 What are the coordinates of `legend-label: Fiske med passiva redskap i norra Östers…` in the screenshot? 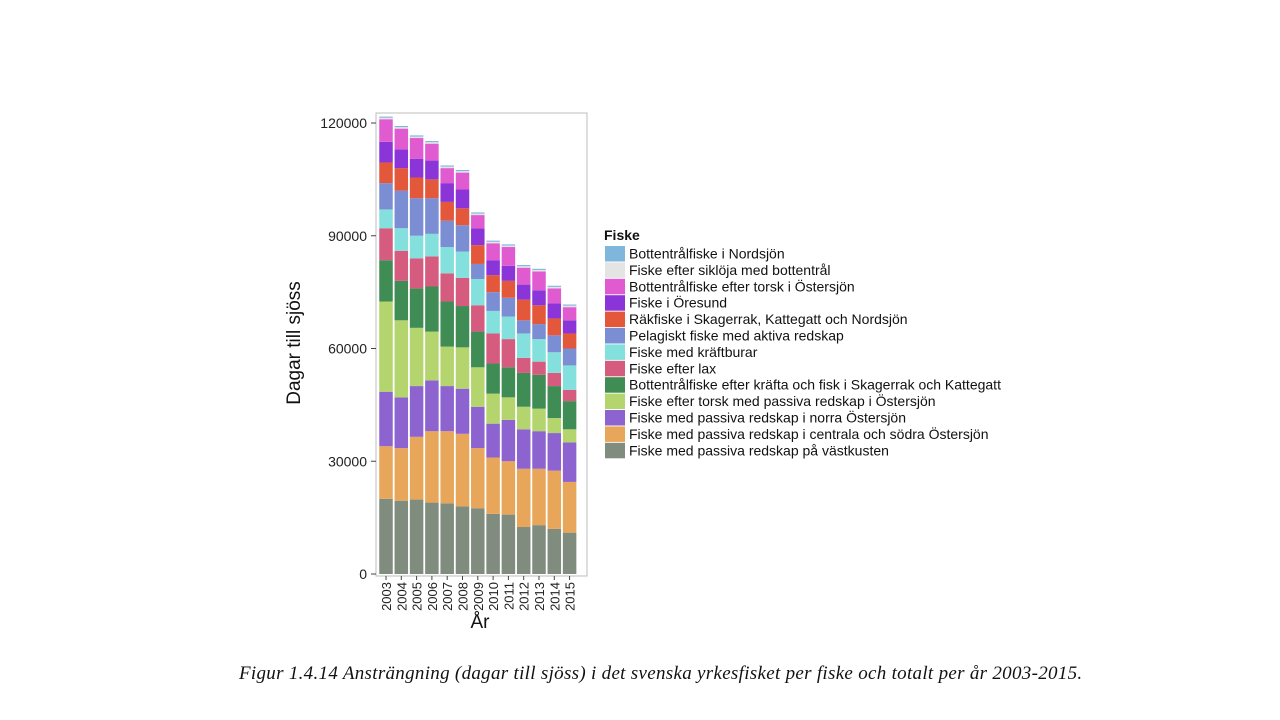 It's located at (767, 417).